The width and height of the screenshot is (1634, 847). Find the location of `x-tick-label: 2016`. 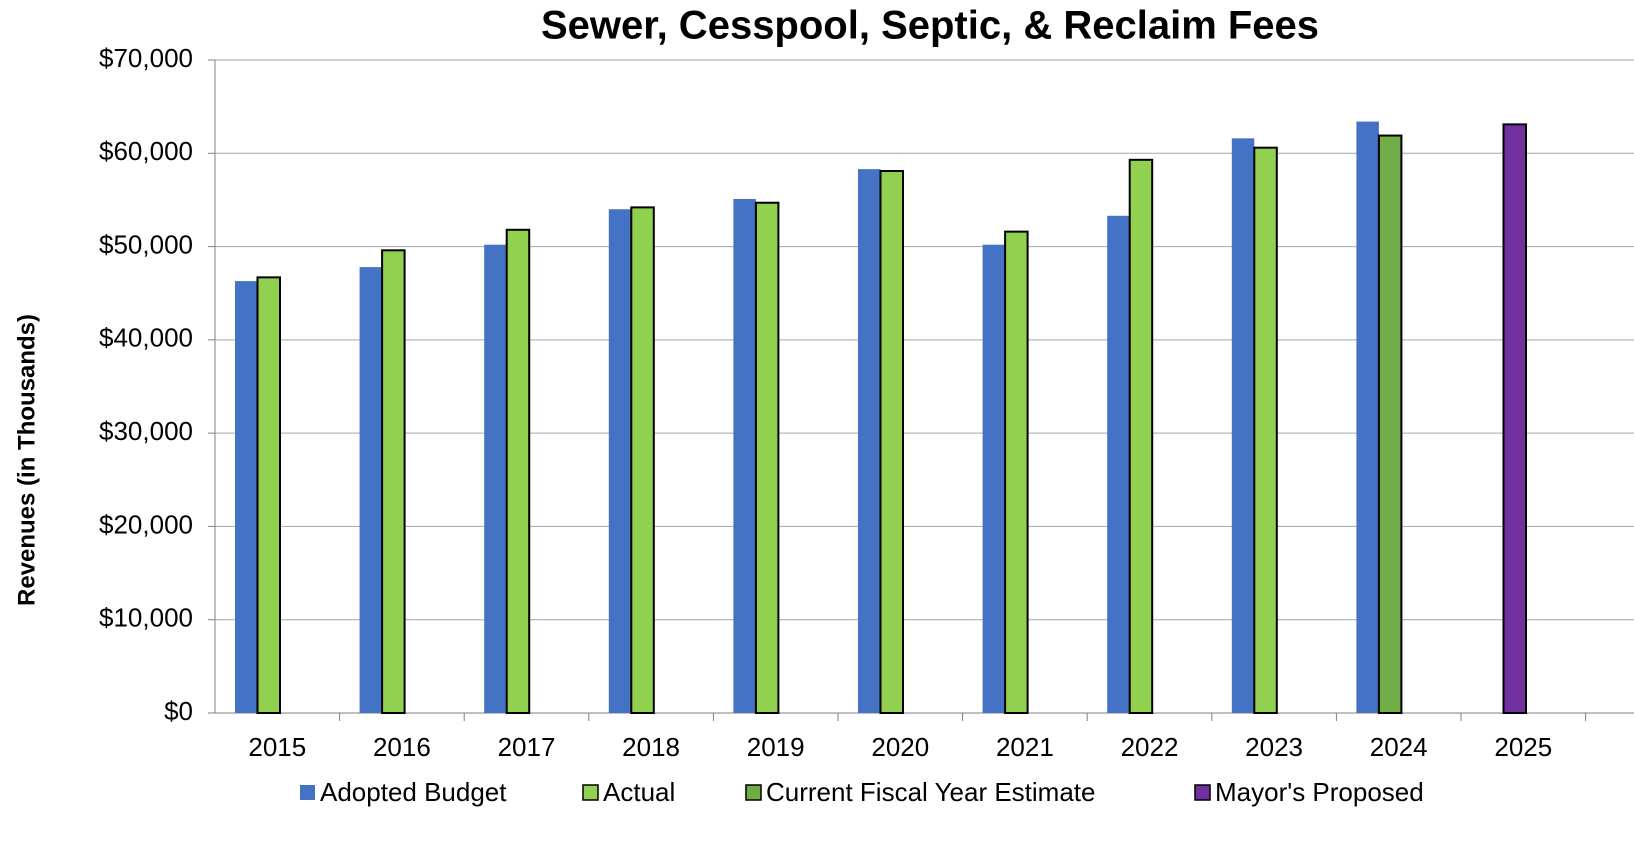

x-tick-label: 2016 is located at coordinates (402, 747).